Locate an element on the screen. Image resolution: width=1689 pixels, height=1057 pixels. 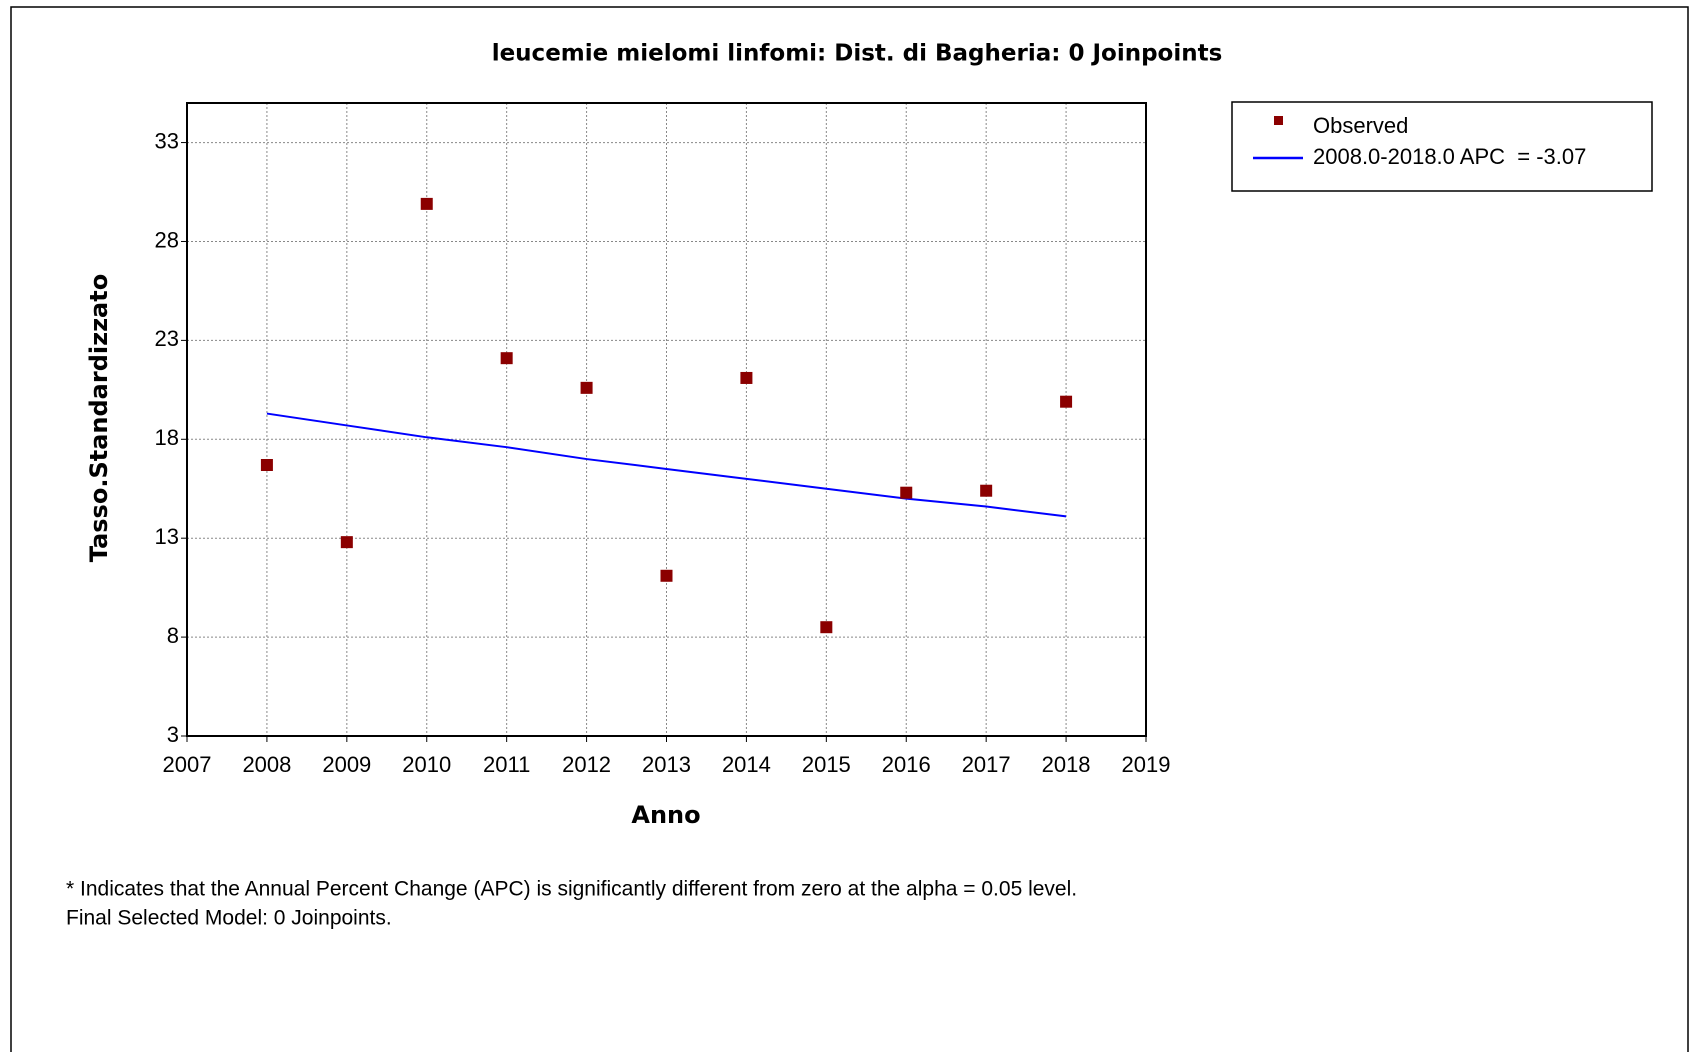
legend-label: Observed is located at coordinates (1360, 125).